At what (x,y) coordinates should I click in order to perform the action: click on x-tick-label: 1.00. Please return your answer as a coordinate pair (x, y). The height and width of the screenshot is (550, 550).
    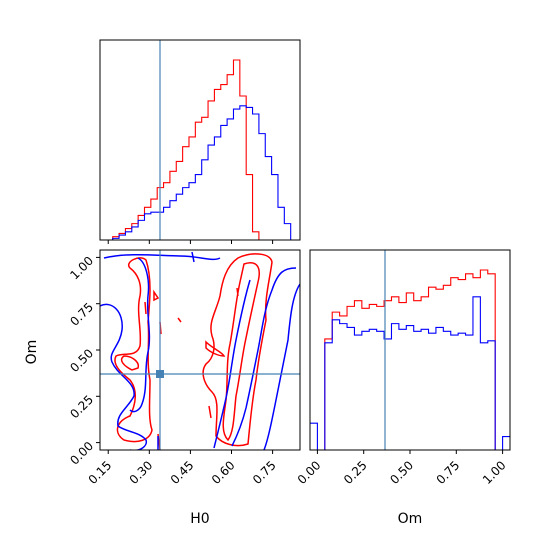
    Looking at the image, I should click on (494, 472).